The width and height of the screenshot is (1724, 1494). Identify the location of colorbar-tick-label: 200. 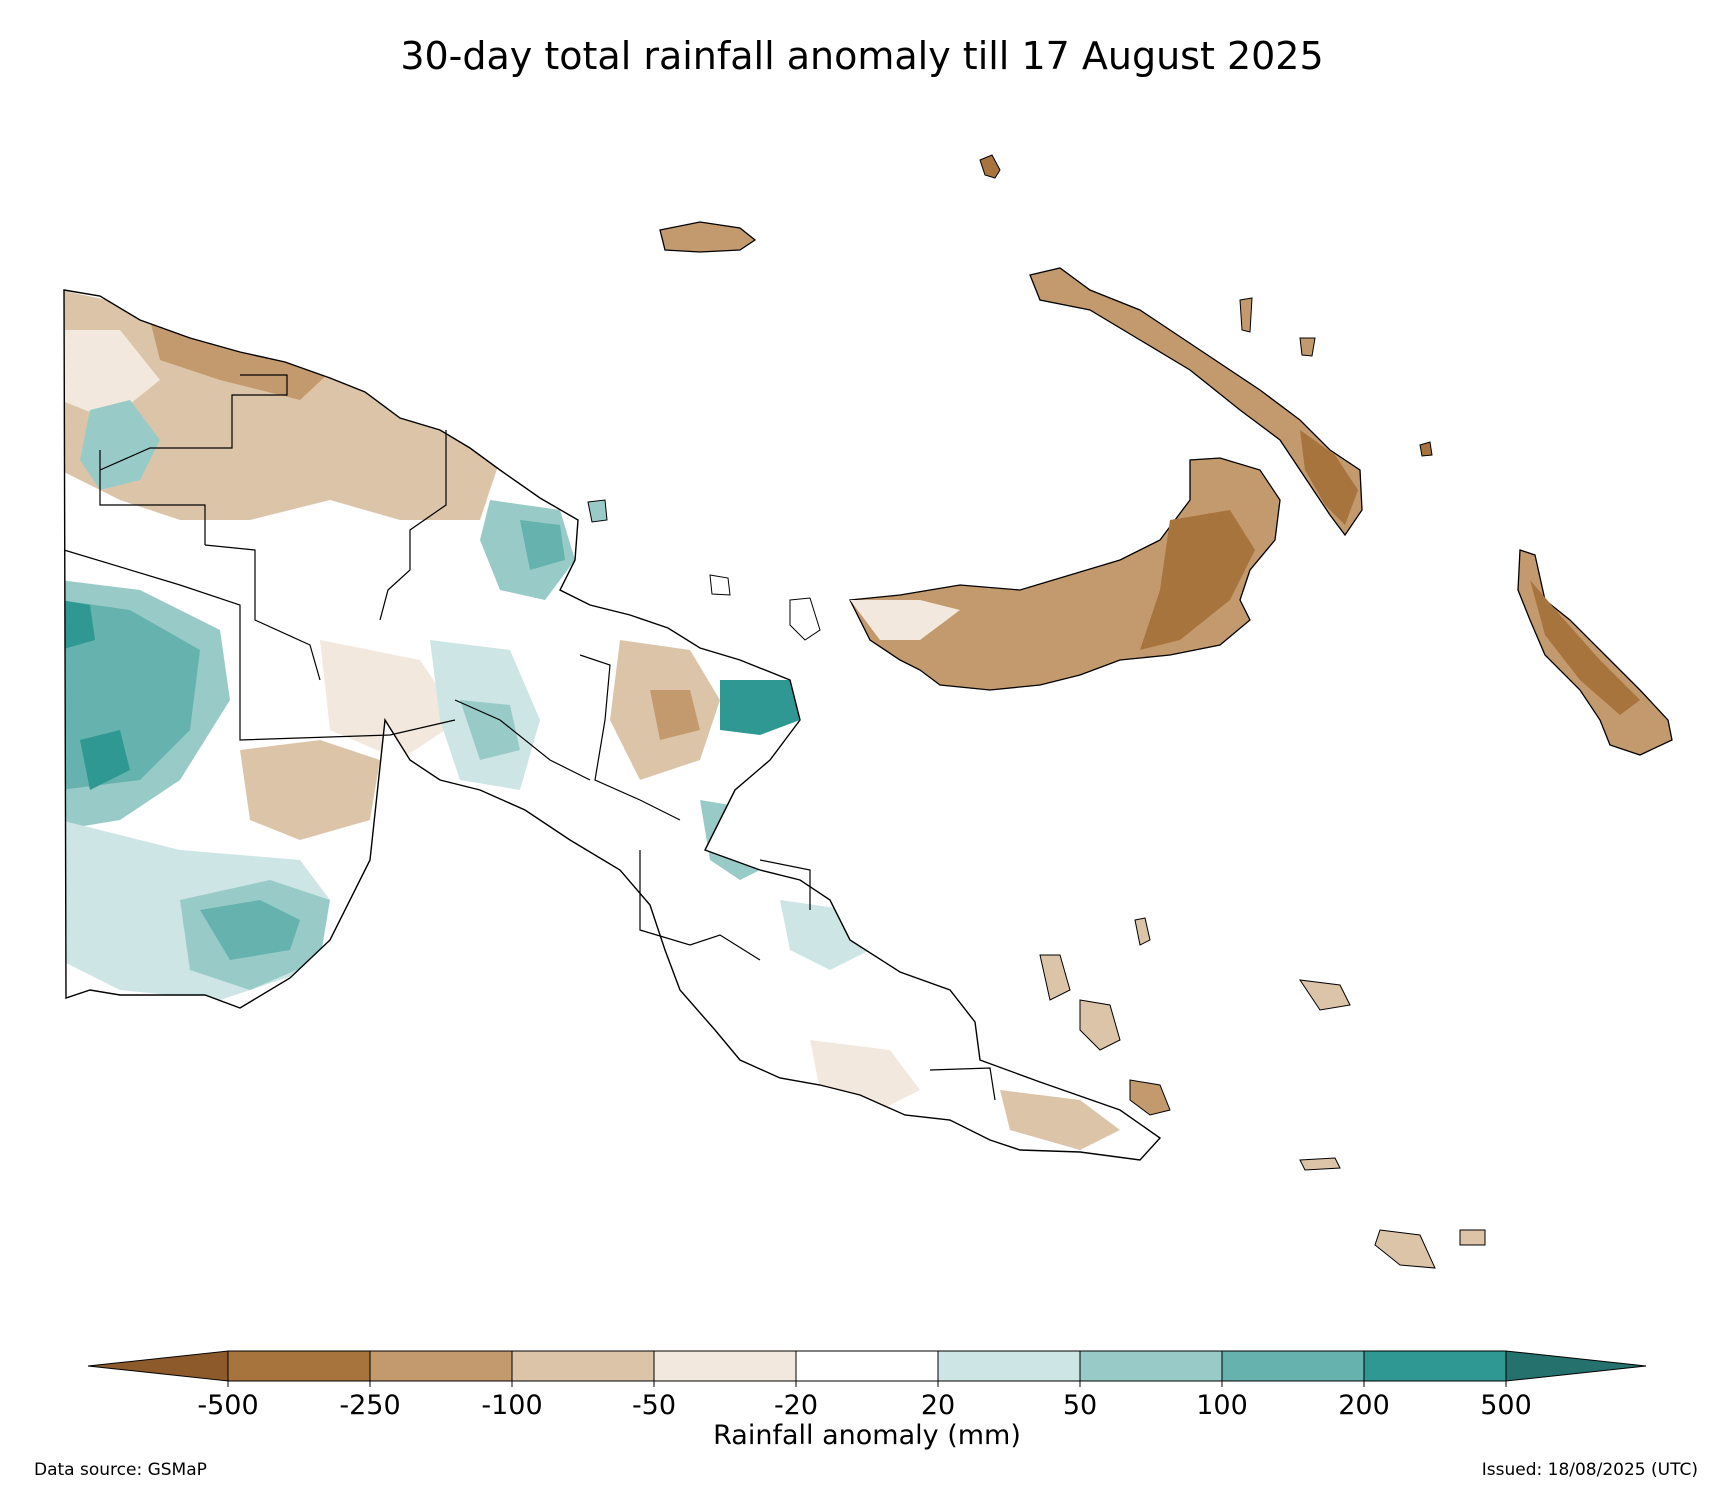
(1364, 1405).